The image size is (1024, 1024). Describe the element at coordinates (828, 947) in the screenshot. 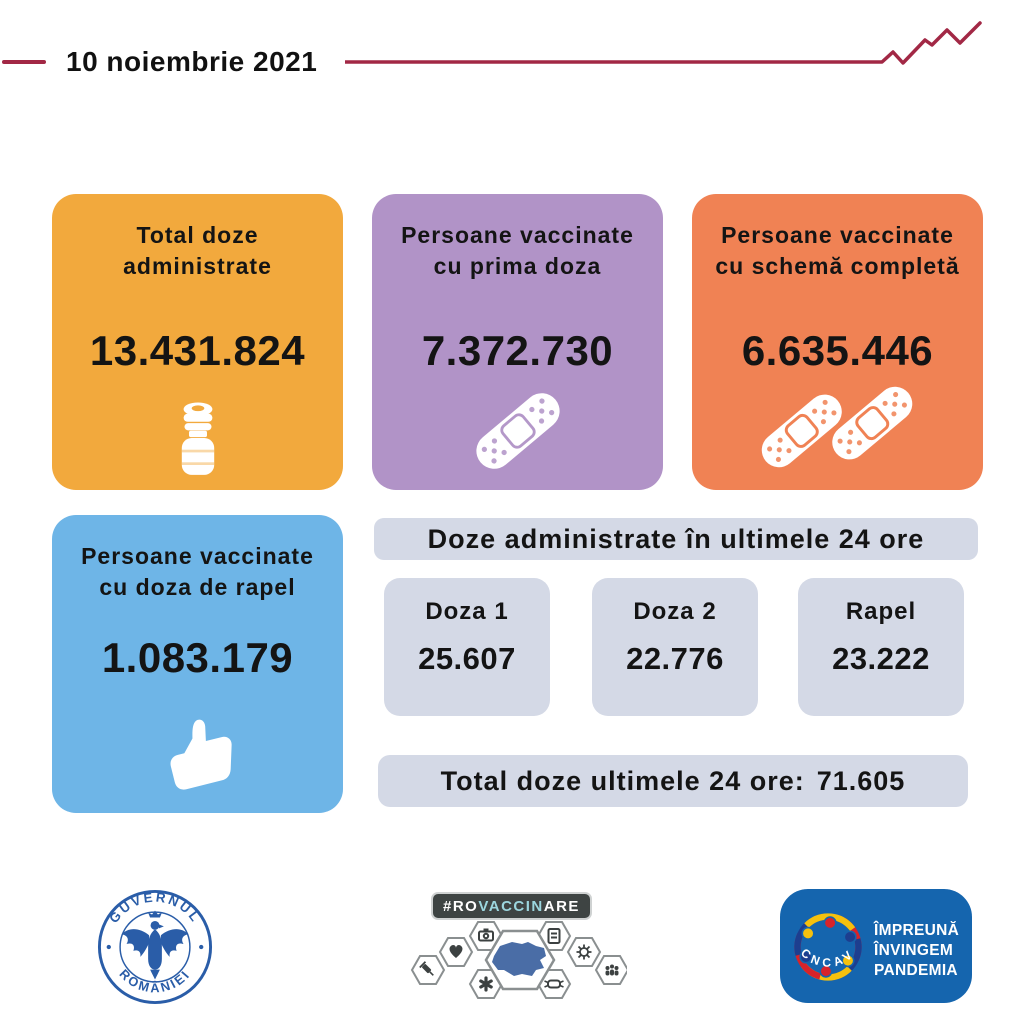

I see `cncav-people-circle-icon: CNCAV` at that location.